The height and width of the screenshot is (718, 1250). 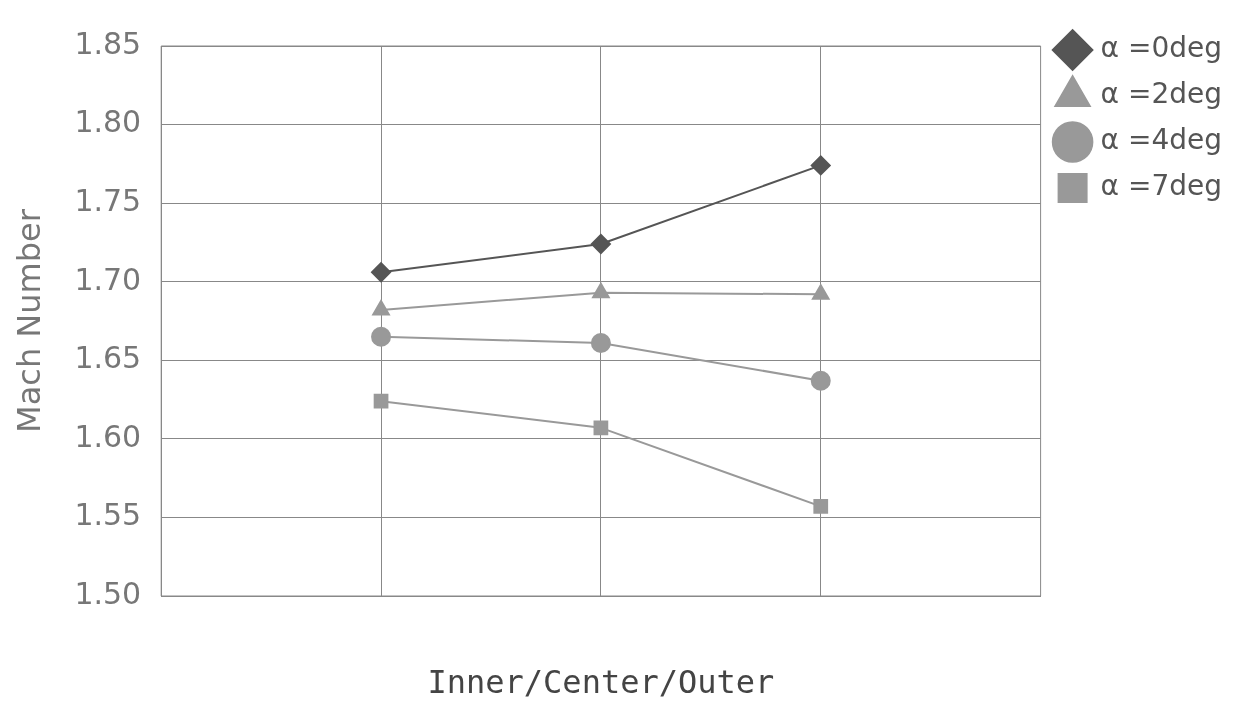 What do you see at coordinates (108, 43) in the screenshot?
I see `y-tick-label: 1.85` at bounding box center [108, 43].